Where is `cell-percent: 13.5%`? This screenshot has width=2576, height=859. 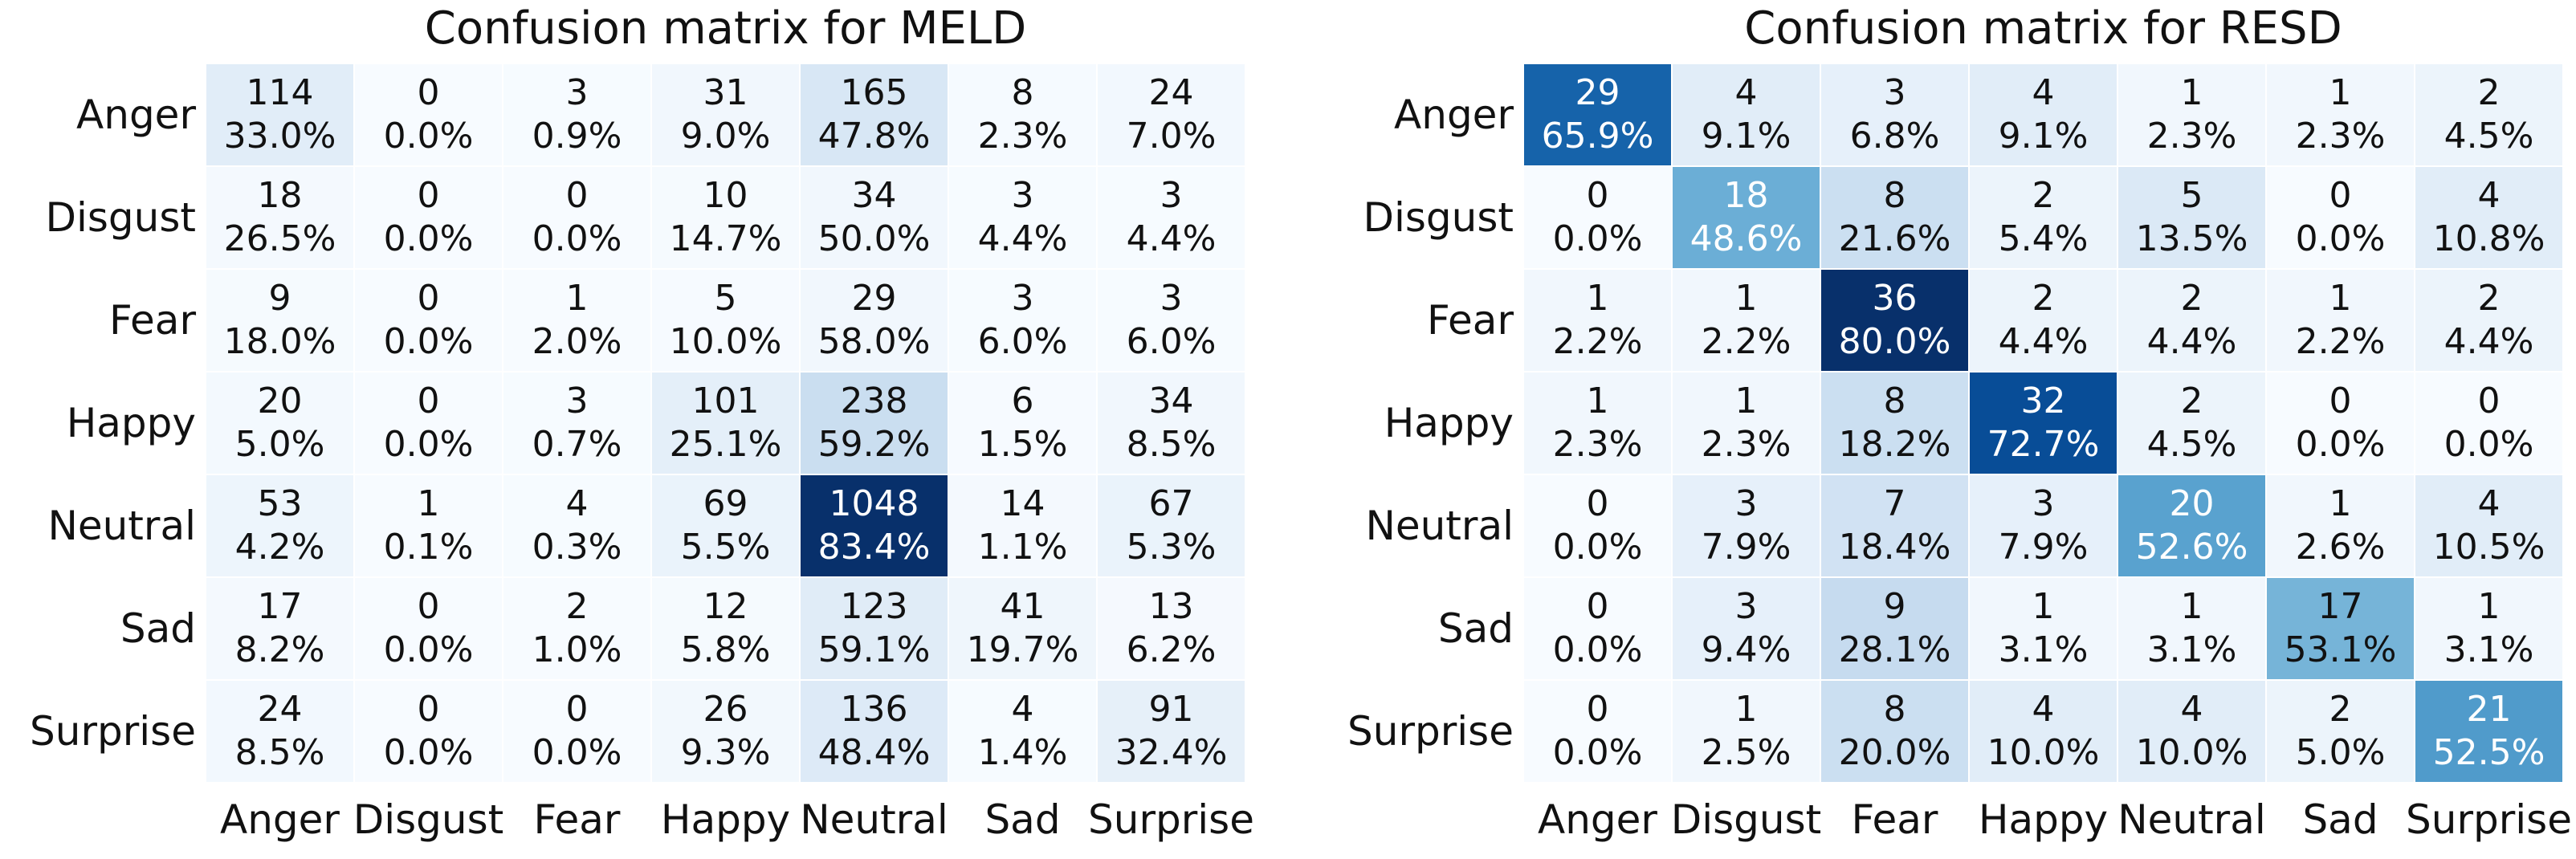 cell-percent: 13.5% is located at coordinates (2191, 238).